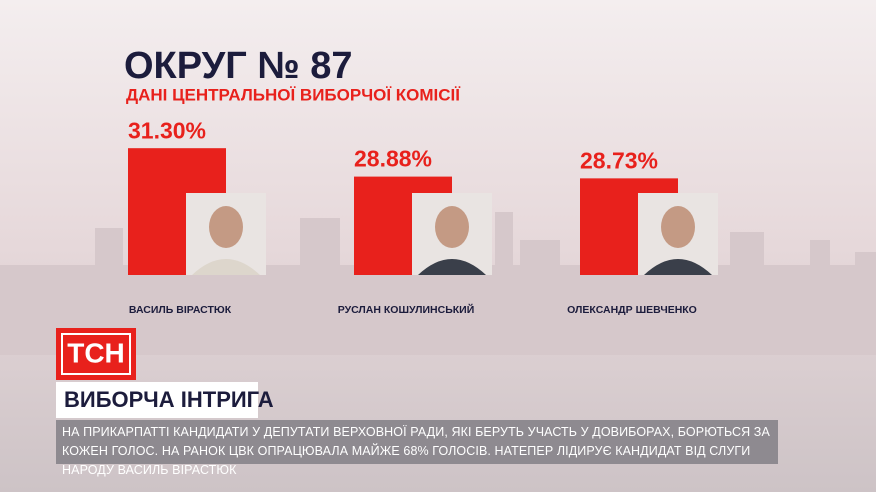  I want to click on logo-box, so click(96, 354).